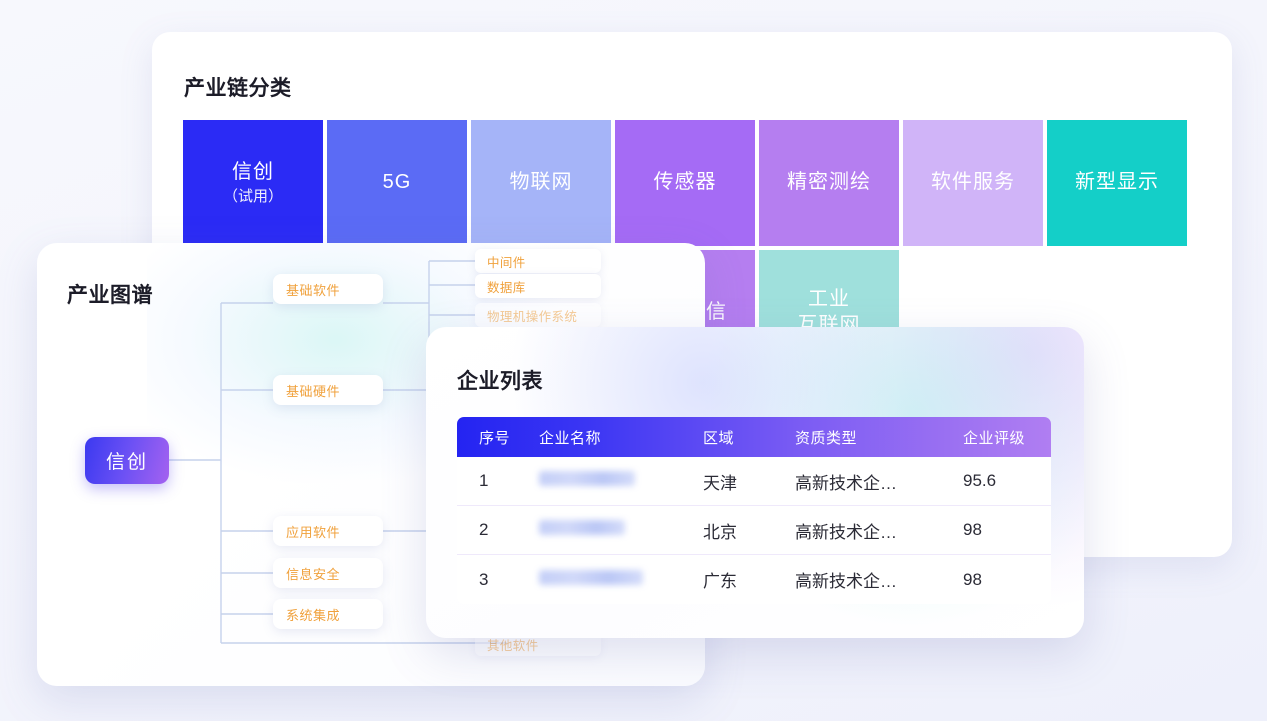  I want to click on graph-node-basic-software: 基础软件, so click(328, 289).